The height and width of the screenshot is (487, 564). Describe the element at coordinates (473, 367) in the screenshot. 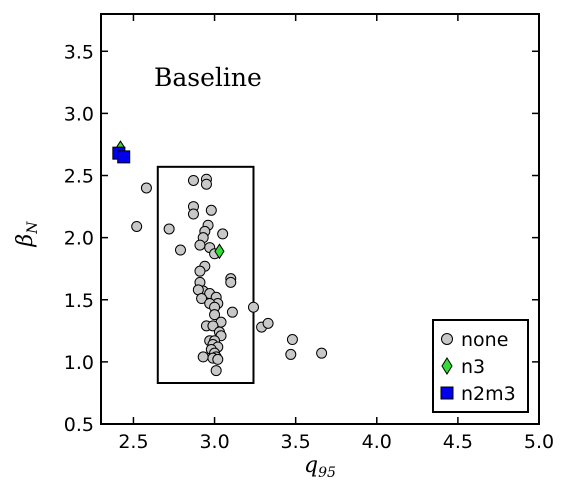

I see `legend-label-n3: n3` at that location.